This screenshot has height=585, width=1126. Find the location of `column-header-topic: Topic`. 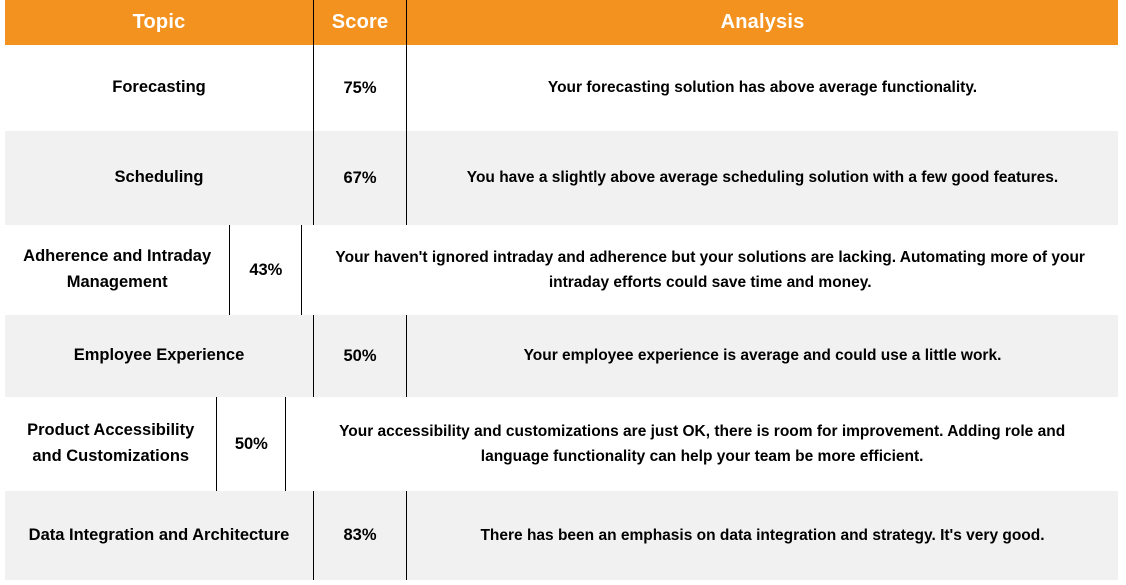

column-header-topic: Topic is located at coordinates (159, 22).